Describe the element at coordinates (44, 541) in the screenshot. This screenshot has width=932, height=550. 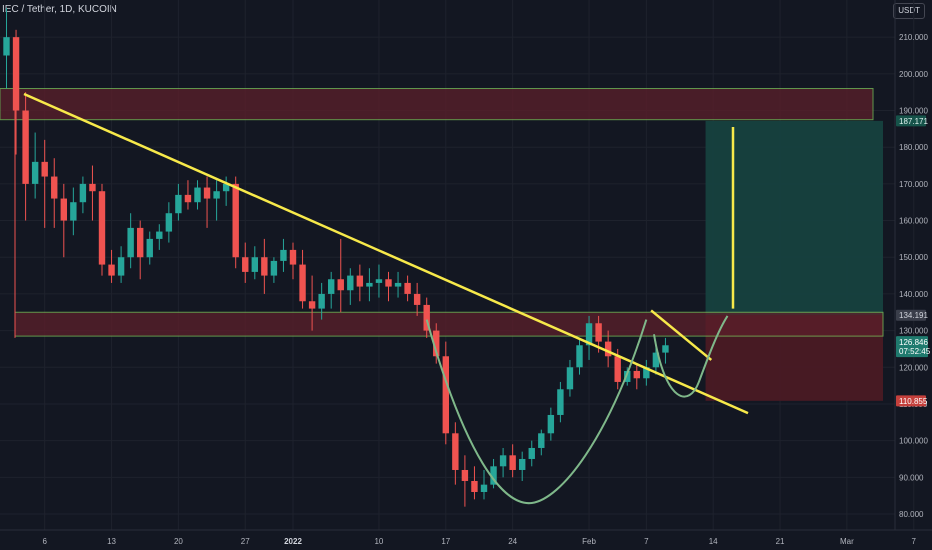
I see `x-tick-label: 6` at that location.